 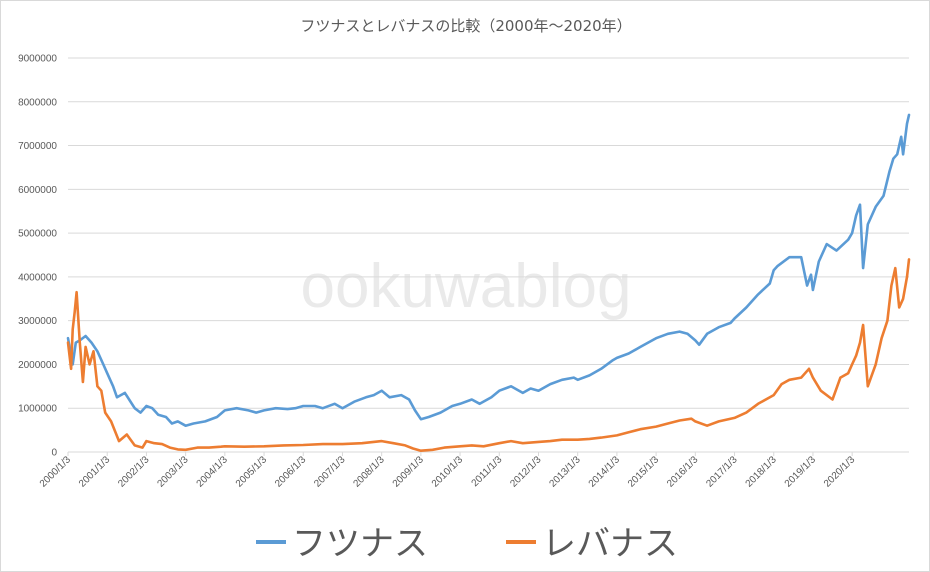 What do you see at coordinates (465, 26) in the screenshot?
I see `chart-title: フツナスとレバナスの比較（2000年～2020年）` at bounding box center [465, 26].